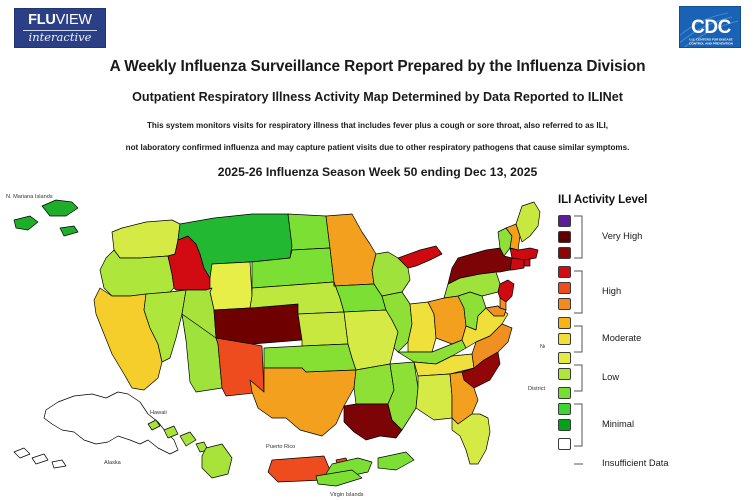 The height and width of the screenshot is (500, 755). Describe the element at coordinates (542, 347) in the screenshot. I see `label-new-york-city: New York City` at that location.